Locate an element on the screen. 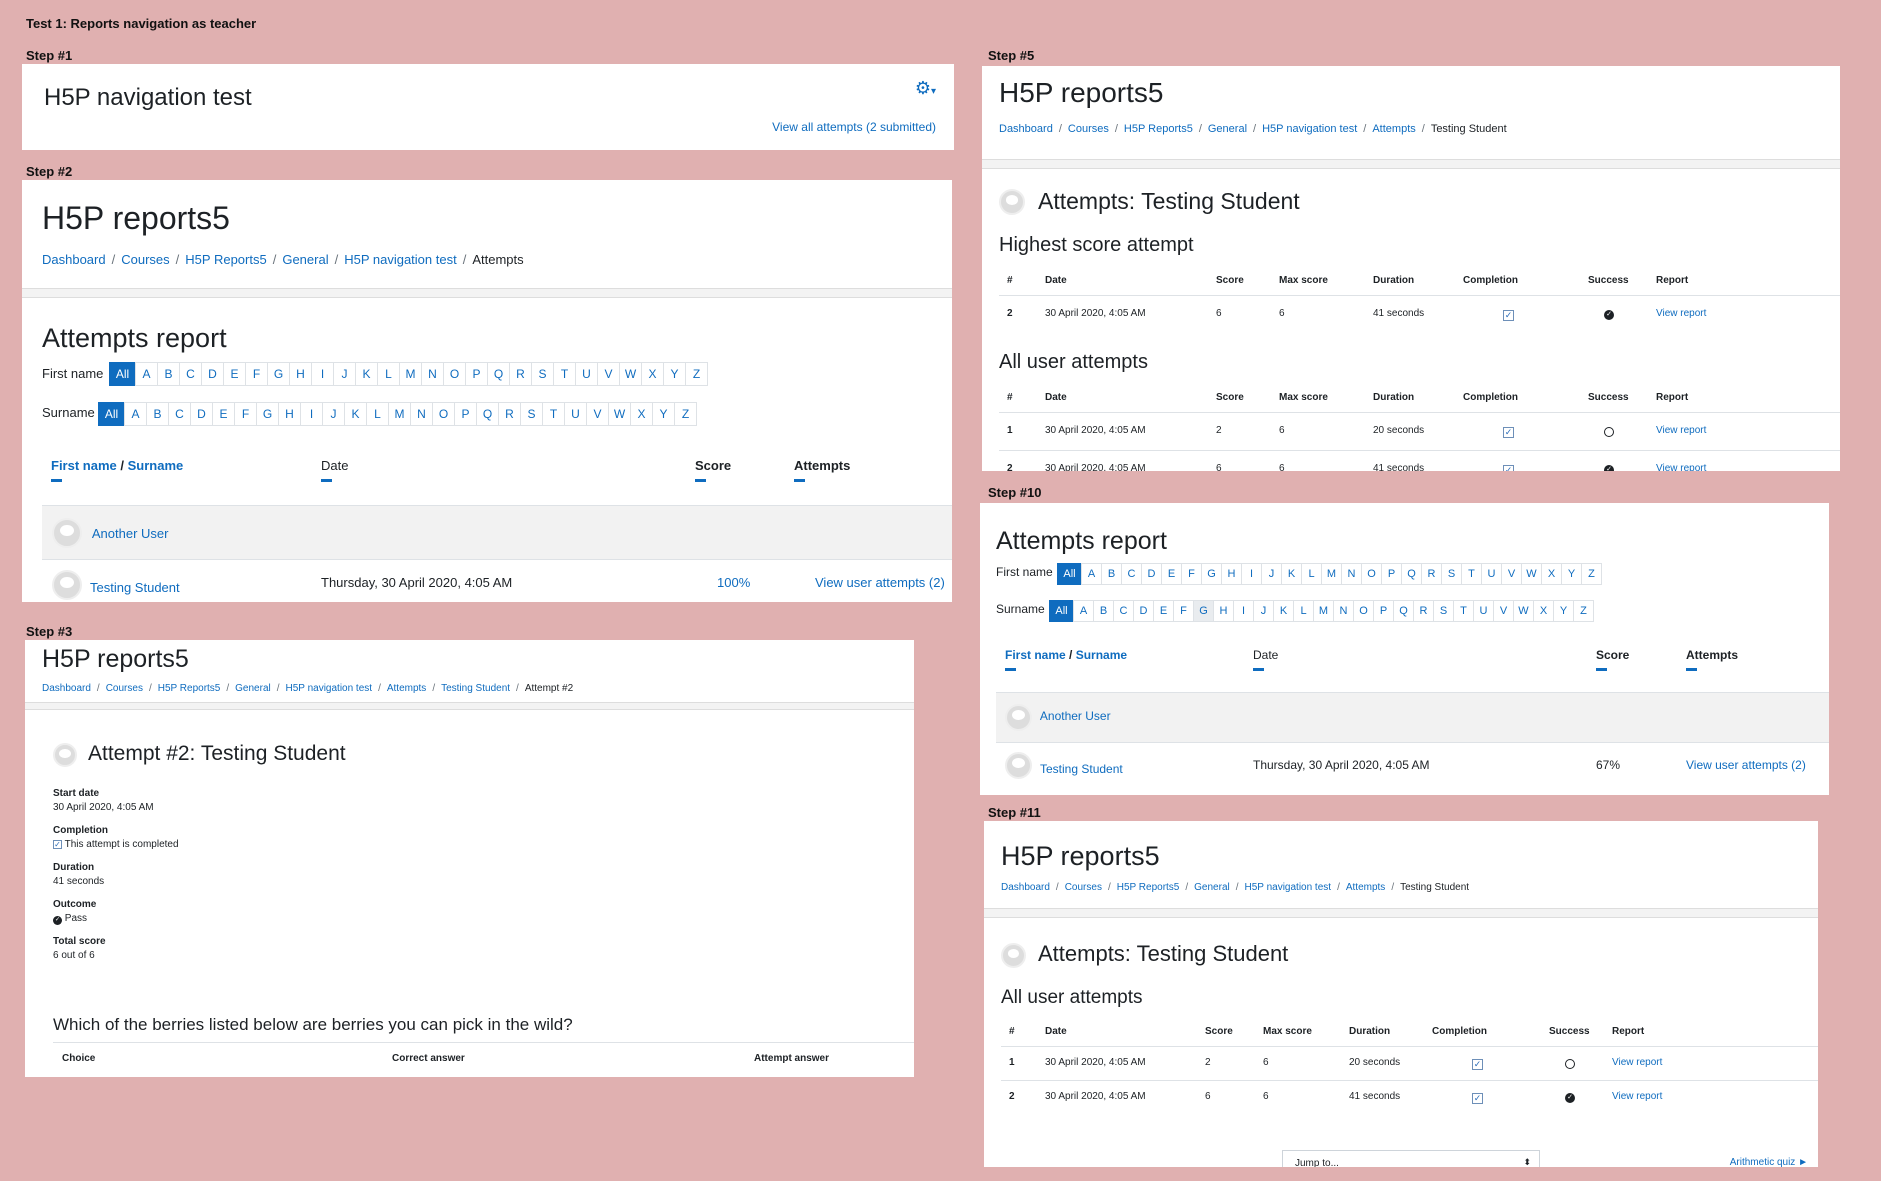 This screenshot has width=1881, height=1181. jump-to-select: Jump to... ⬍ is located at coordinates (1411, 1158).